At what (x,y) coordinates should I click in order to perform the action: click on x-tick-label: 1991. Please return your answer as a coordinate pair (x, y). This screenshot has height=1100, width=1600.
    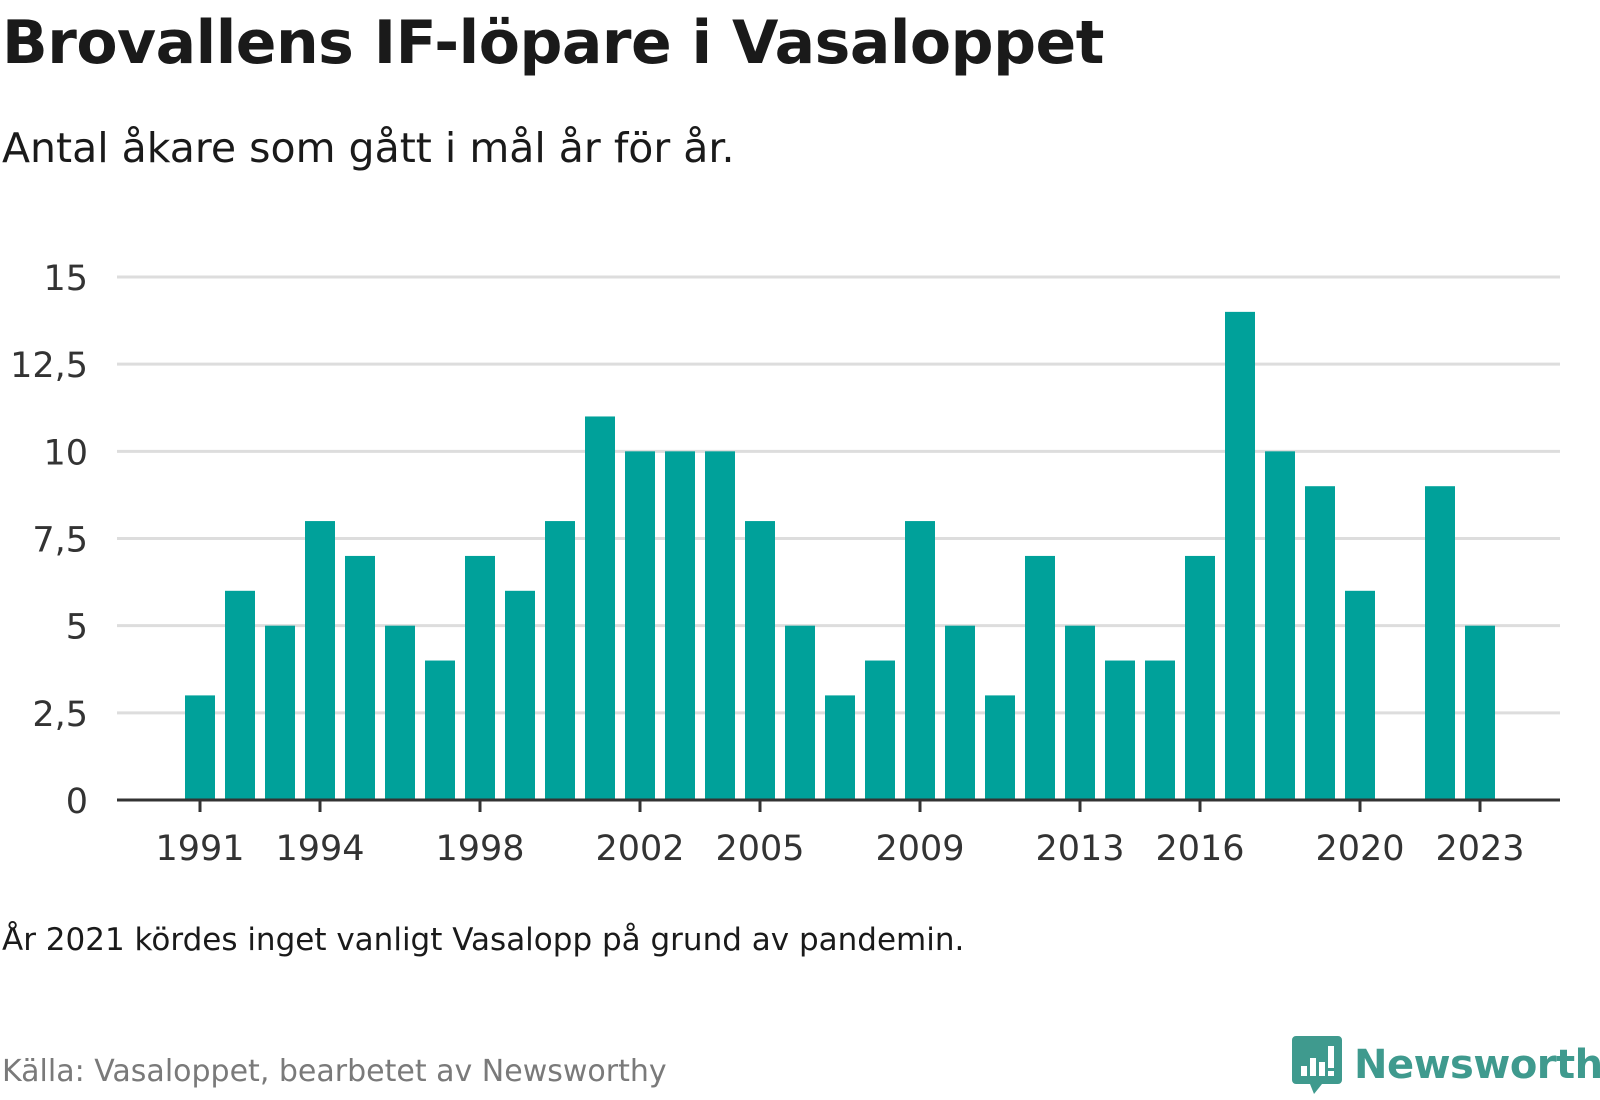
    Looking at the image, I should click on (199, 849).